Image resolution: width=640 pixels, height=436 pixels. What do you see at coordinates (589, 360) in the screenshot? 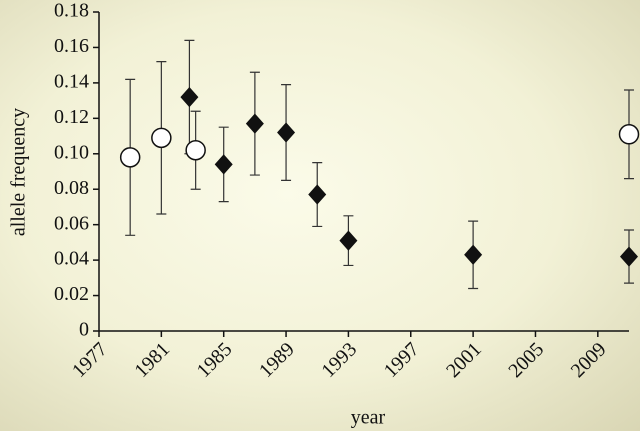
I see `x-tick-label: 2009` at bounding box center [589, 360].